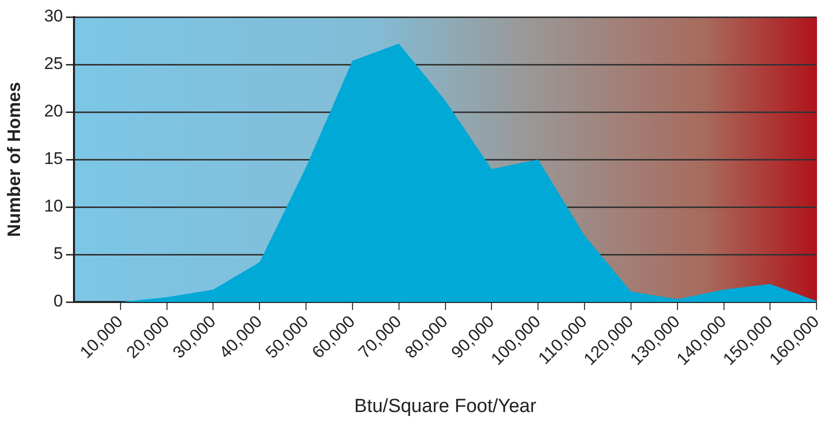 This screenshot has height=422, width=833. What do you see at coordinates (53, 64) in the screenshot?
I see `y-tick-label: 25` at bounding box center [53, 64].